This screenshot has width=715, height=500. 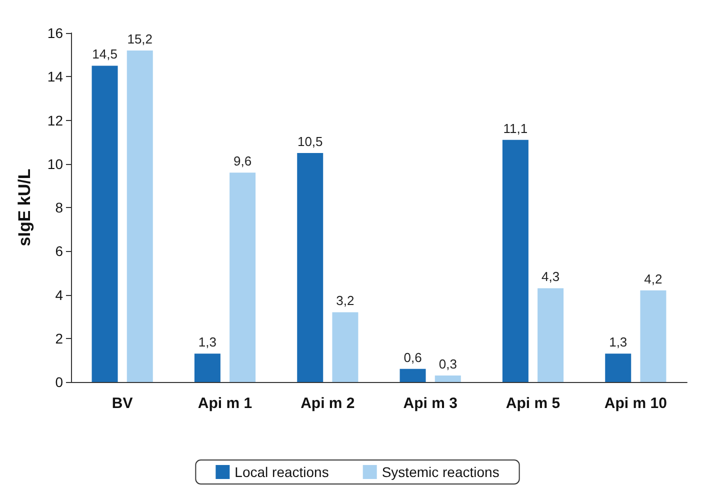 What do you see at coordinates (59, 251) in the screenshot?
I see `y-tick-label: 6` at bounding box center [59, 251].